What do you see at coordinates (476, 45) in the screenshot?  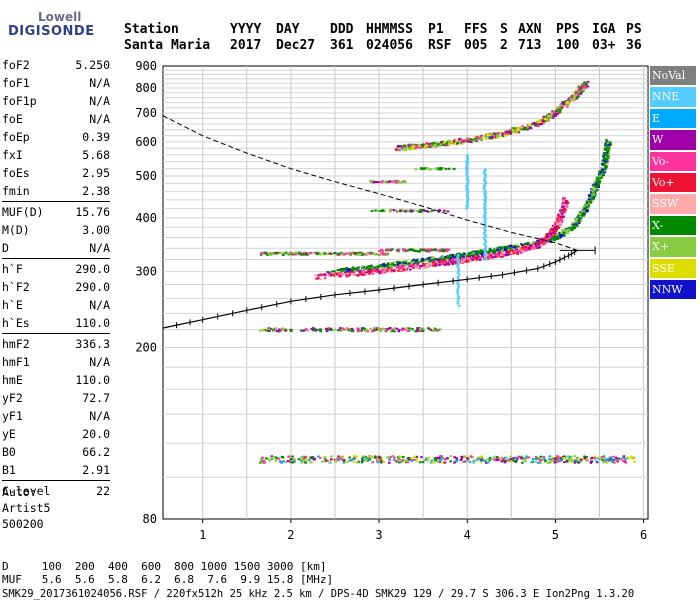 I see `header-value: 005` at bounding box center [476, 45].